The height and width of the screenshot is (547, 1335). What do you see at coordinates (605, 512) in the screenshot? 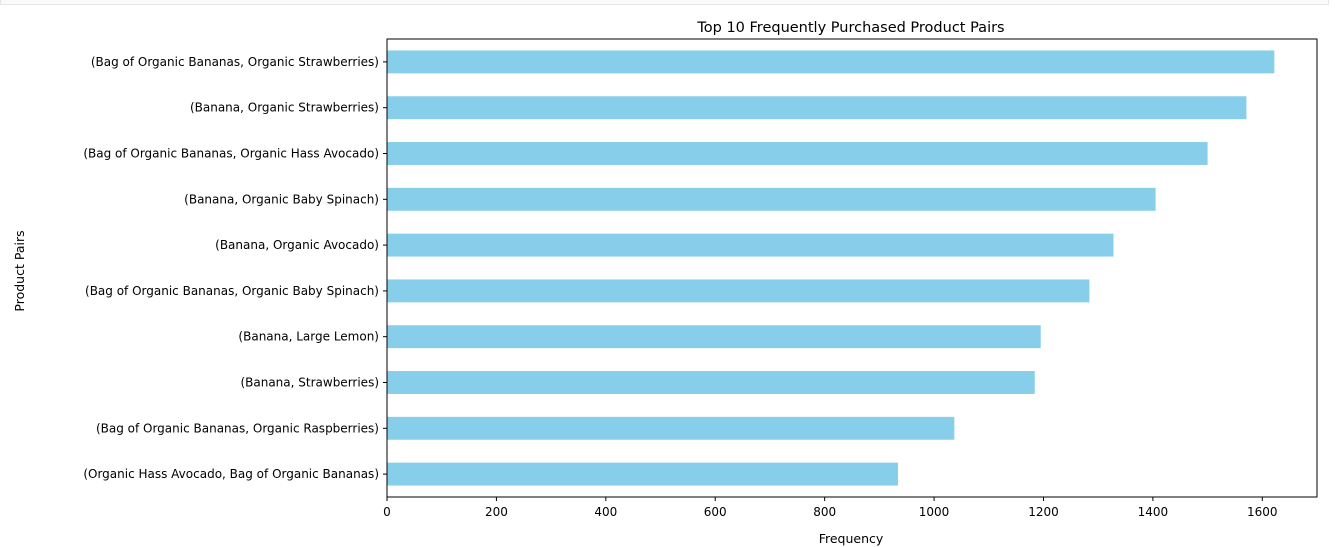
I see `x-tick-label-400: 400` at bounding box center [605, 512].